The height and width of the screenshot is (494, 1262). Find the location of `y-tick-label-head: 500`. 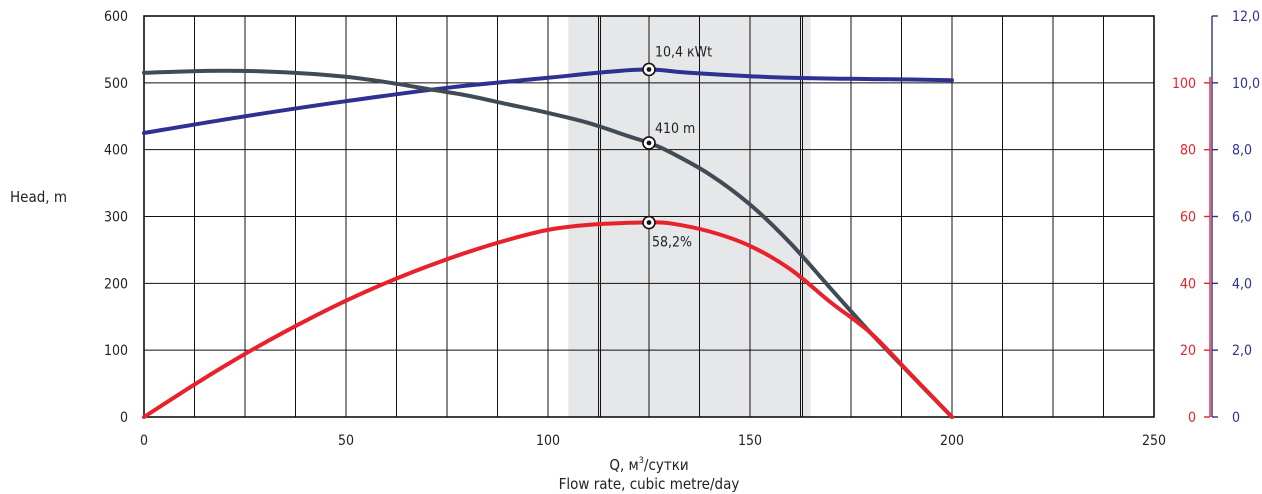

y-tick-label-head: 500 is located at coordinates (116, 84).